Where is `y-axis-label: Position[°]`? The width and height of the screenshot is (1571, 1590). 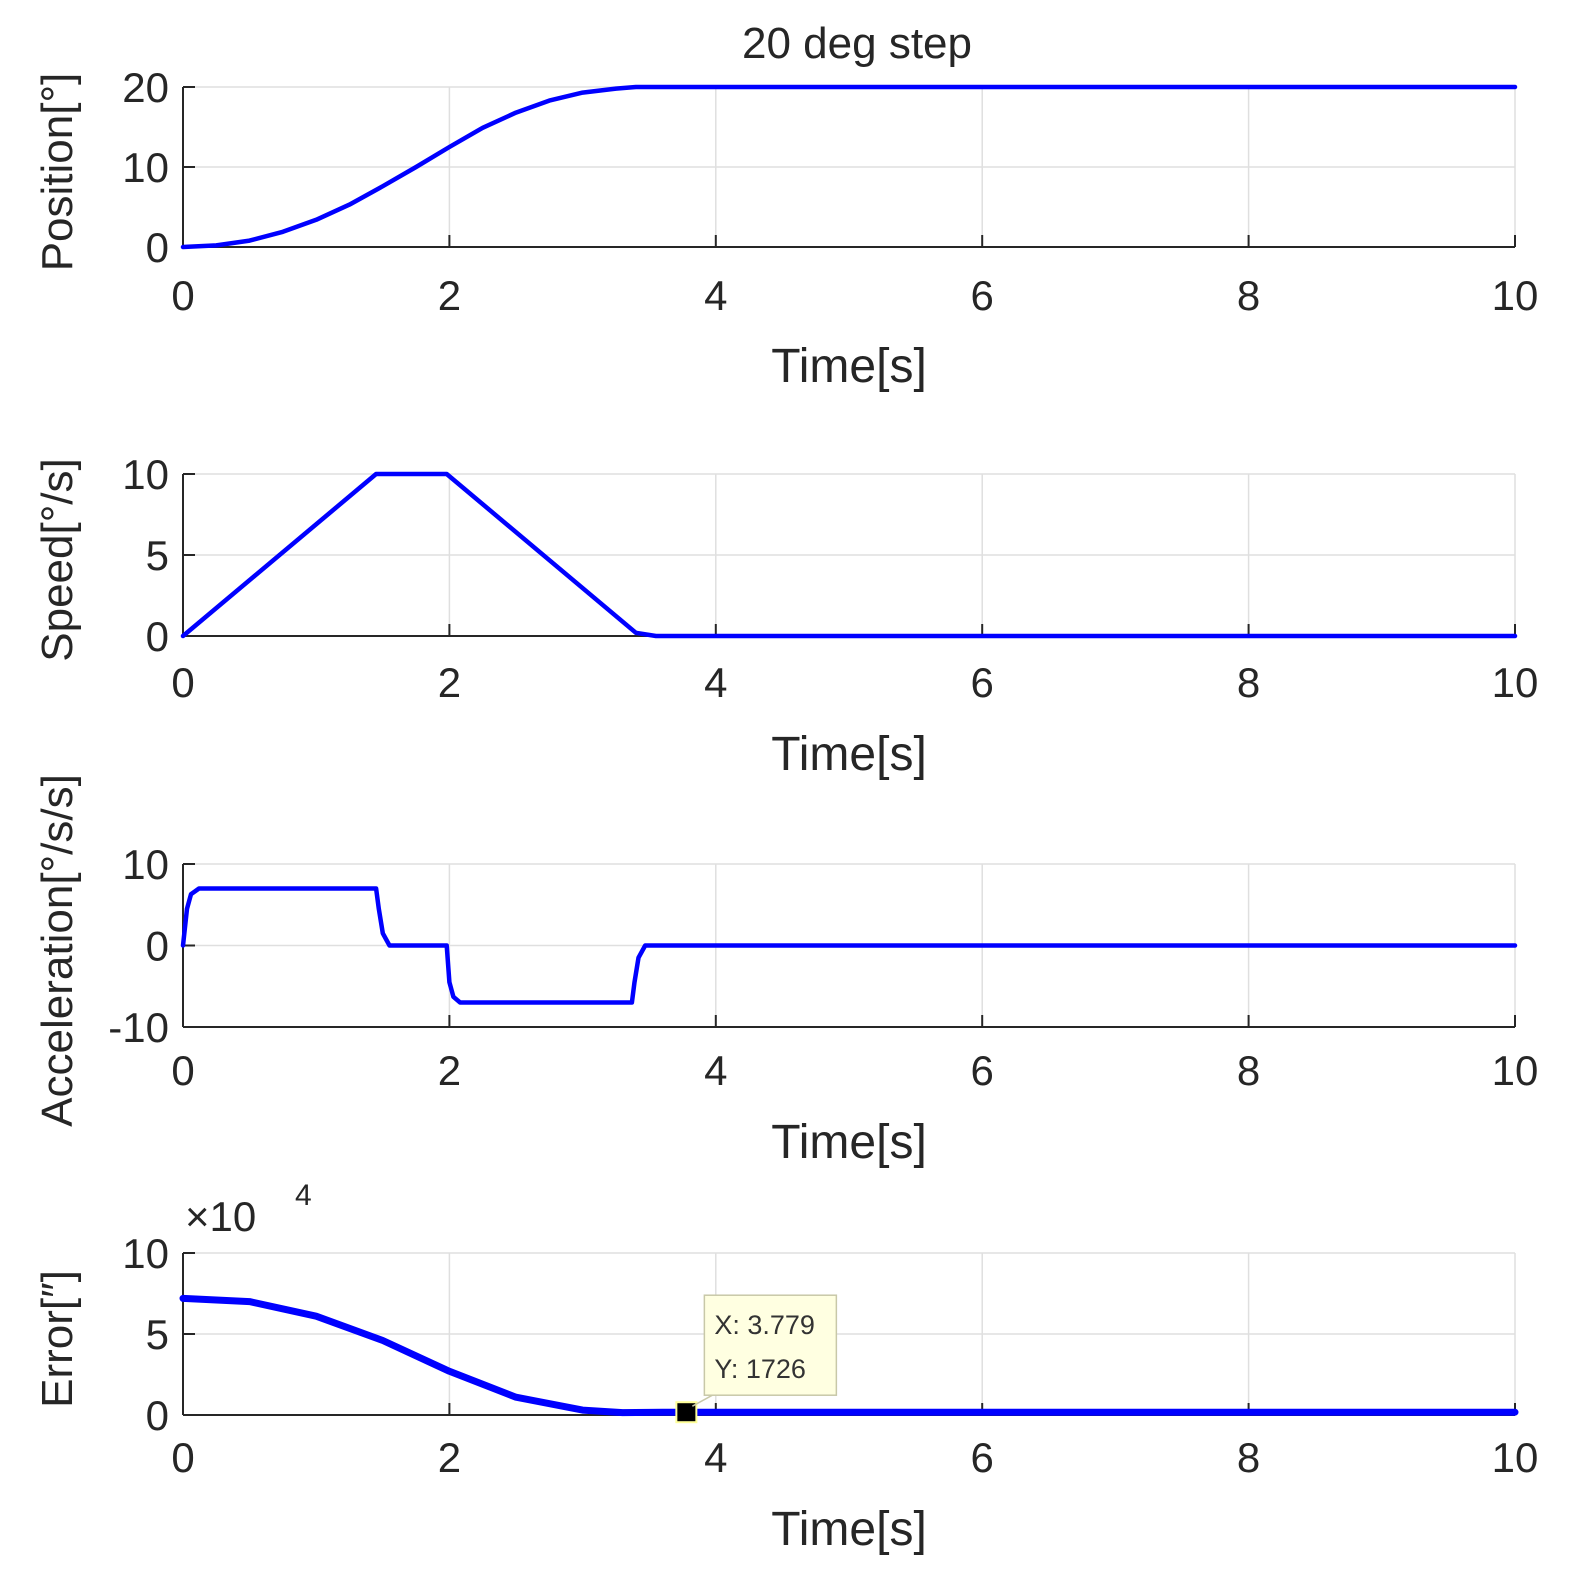
y-axis-label: Position[°] is located at coordinates (57, 172).